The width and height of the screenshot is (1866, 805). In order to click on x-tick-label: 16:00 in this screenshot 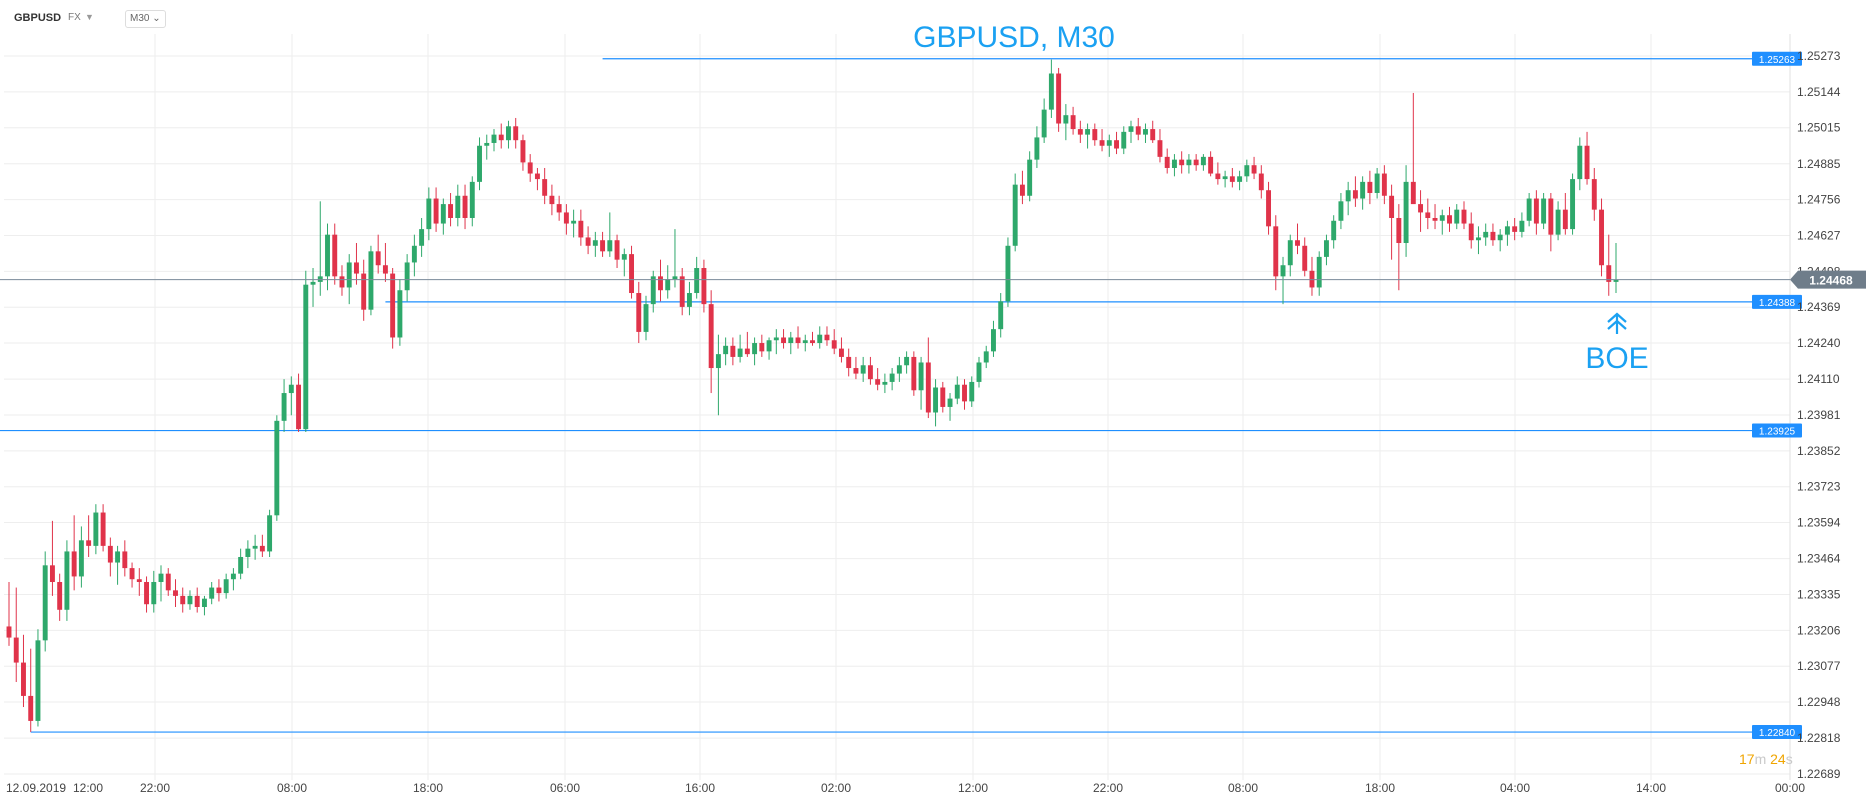, I will do `click(700, 788)`.